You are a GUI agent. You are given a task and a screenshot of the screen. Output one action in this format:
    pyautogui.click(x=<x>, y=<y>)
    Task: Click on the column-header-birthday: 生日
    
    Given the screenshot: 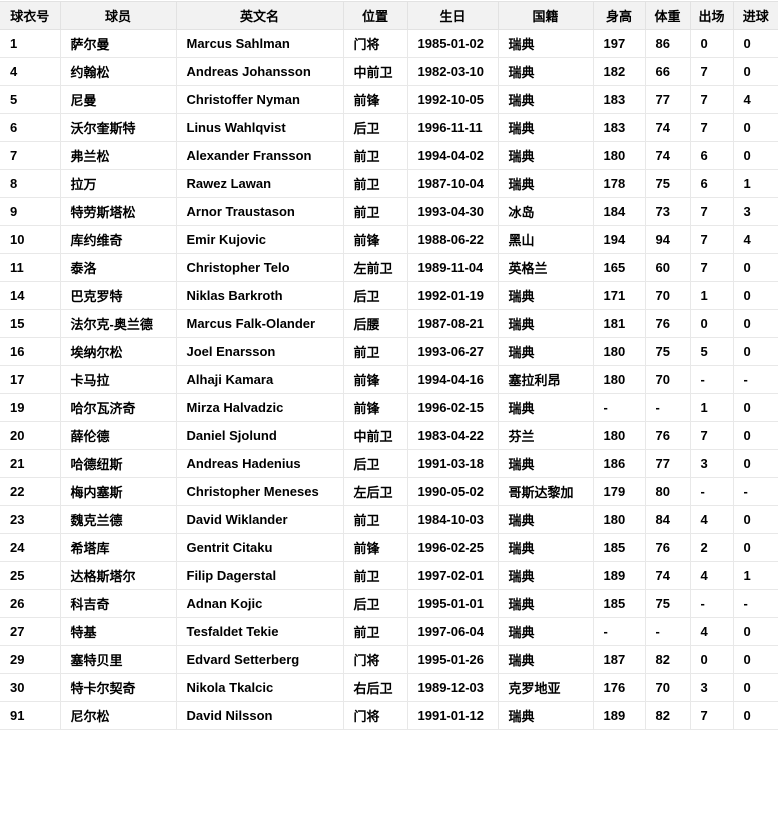 What is the action you would take?
    pyautogui.click(x=452, y=15)
    